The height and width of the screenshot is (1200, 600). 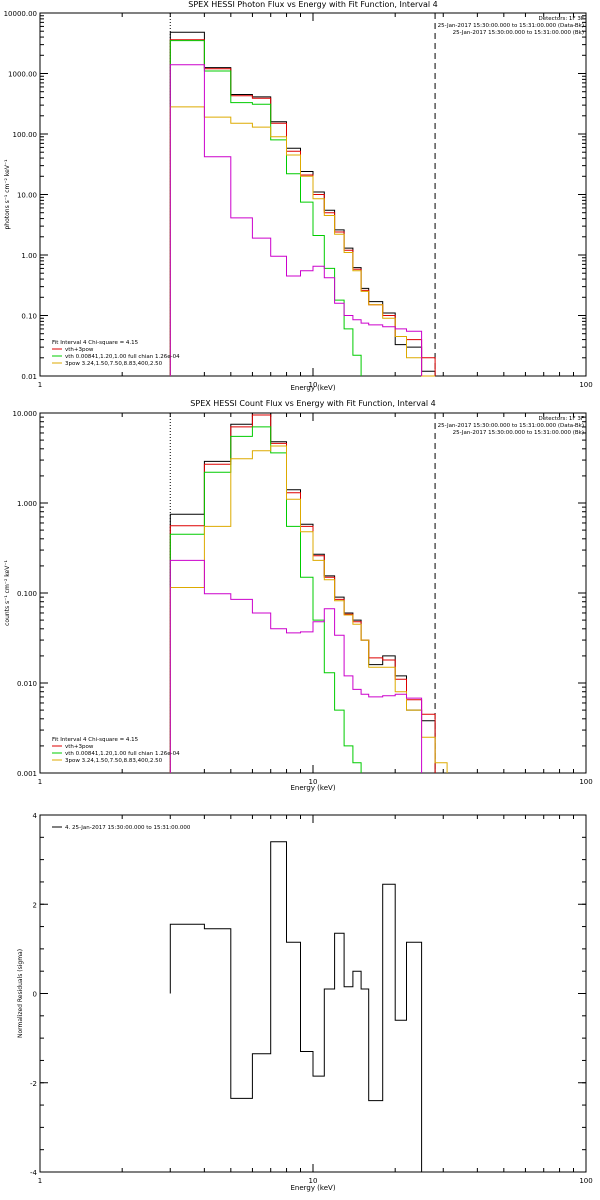 I want to click on y-tick-label: 4, so click(x=35, y=816).